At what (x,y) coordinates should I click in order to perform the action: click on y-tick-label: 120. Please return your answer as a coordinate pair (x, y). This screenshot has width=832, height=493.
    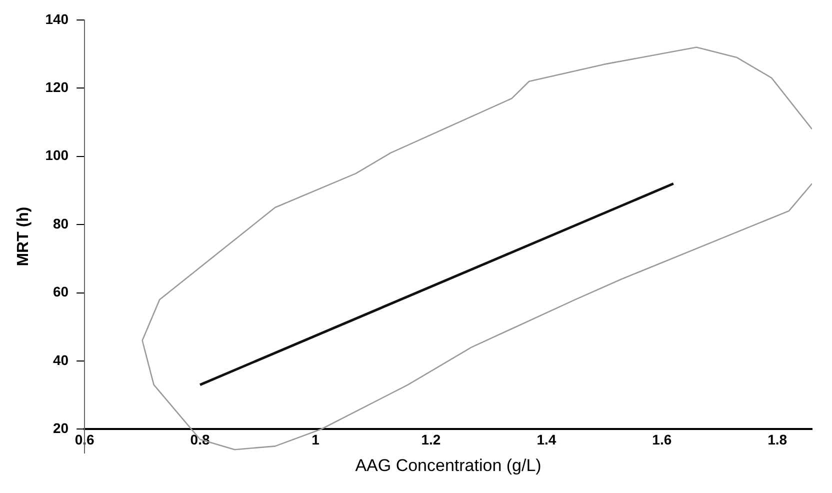
    Looking at the image, I should click on (57, 87).